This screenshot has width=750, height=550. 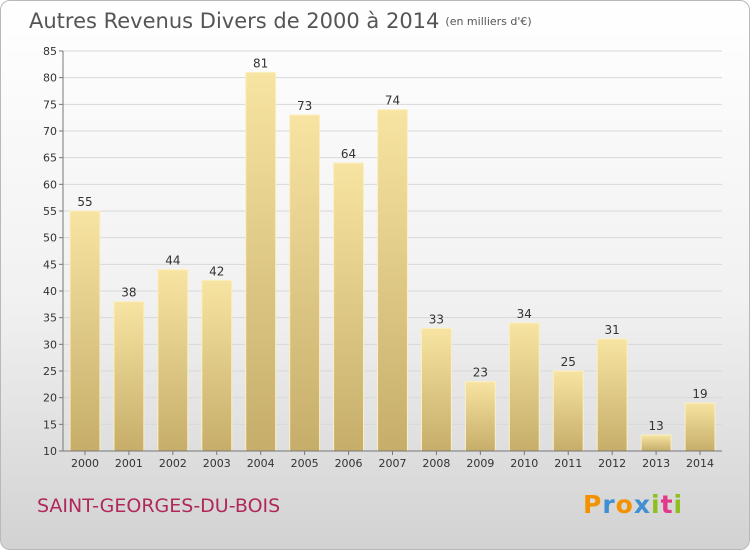 What do you see at coordinates (260, 63) in the screenshot?
I see `data-label-2004: 81` at bounding box center [260, 63].